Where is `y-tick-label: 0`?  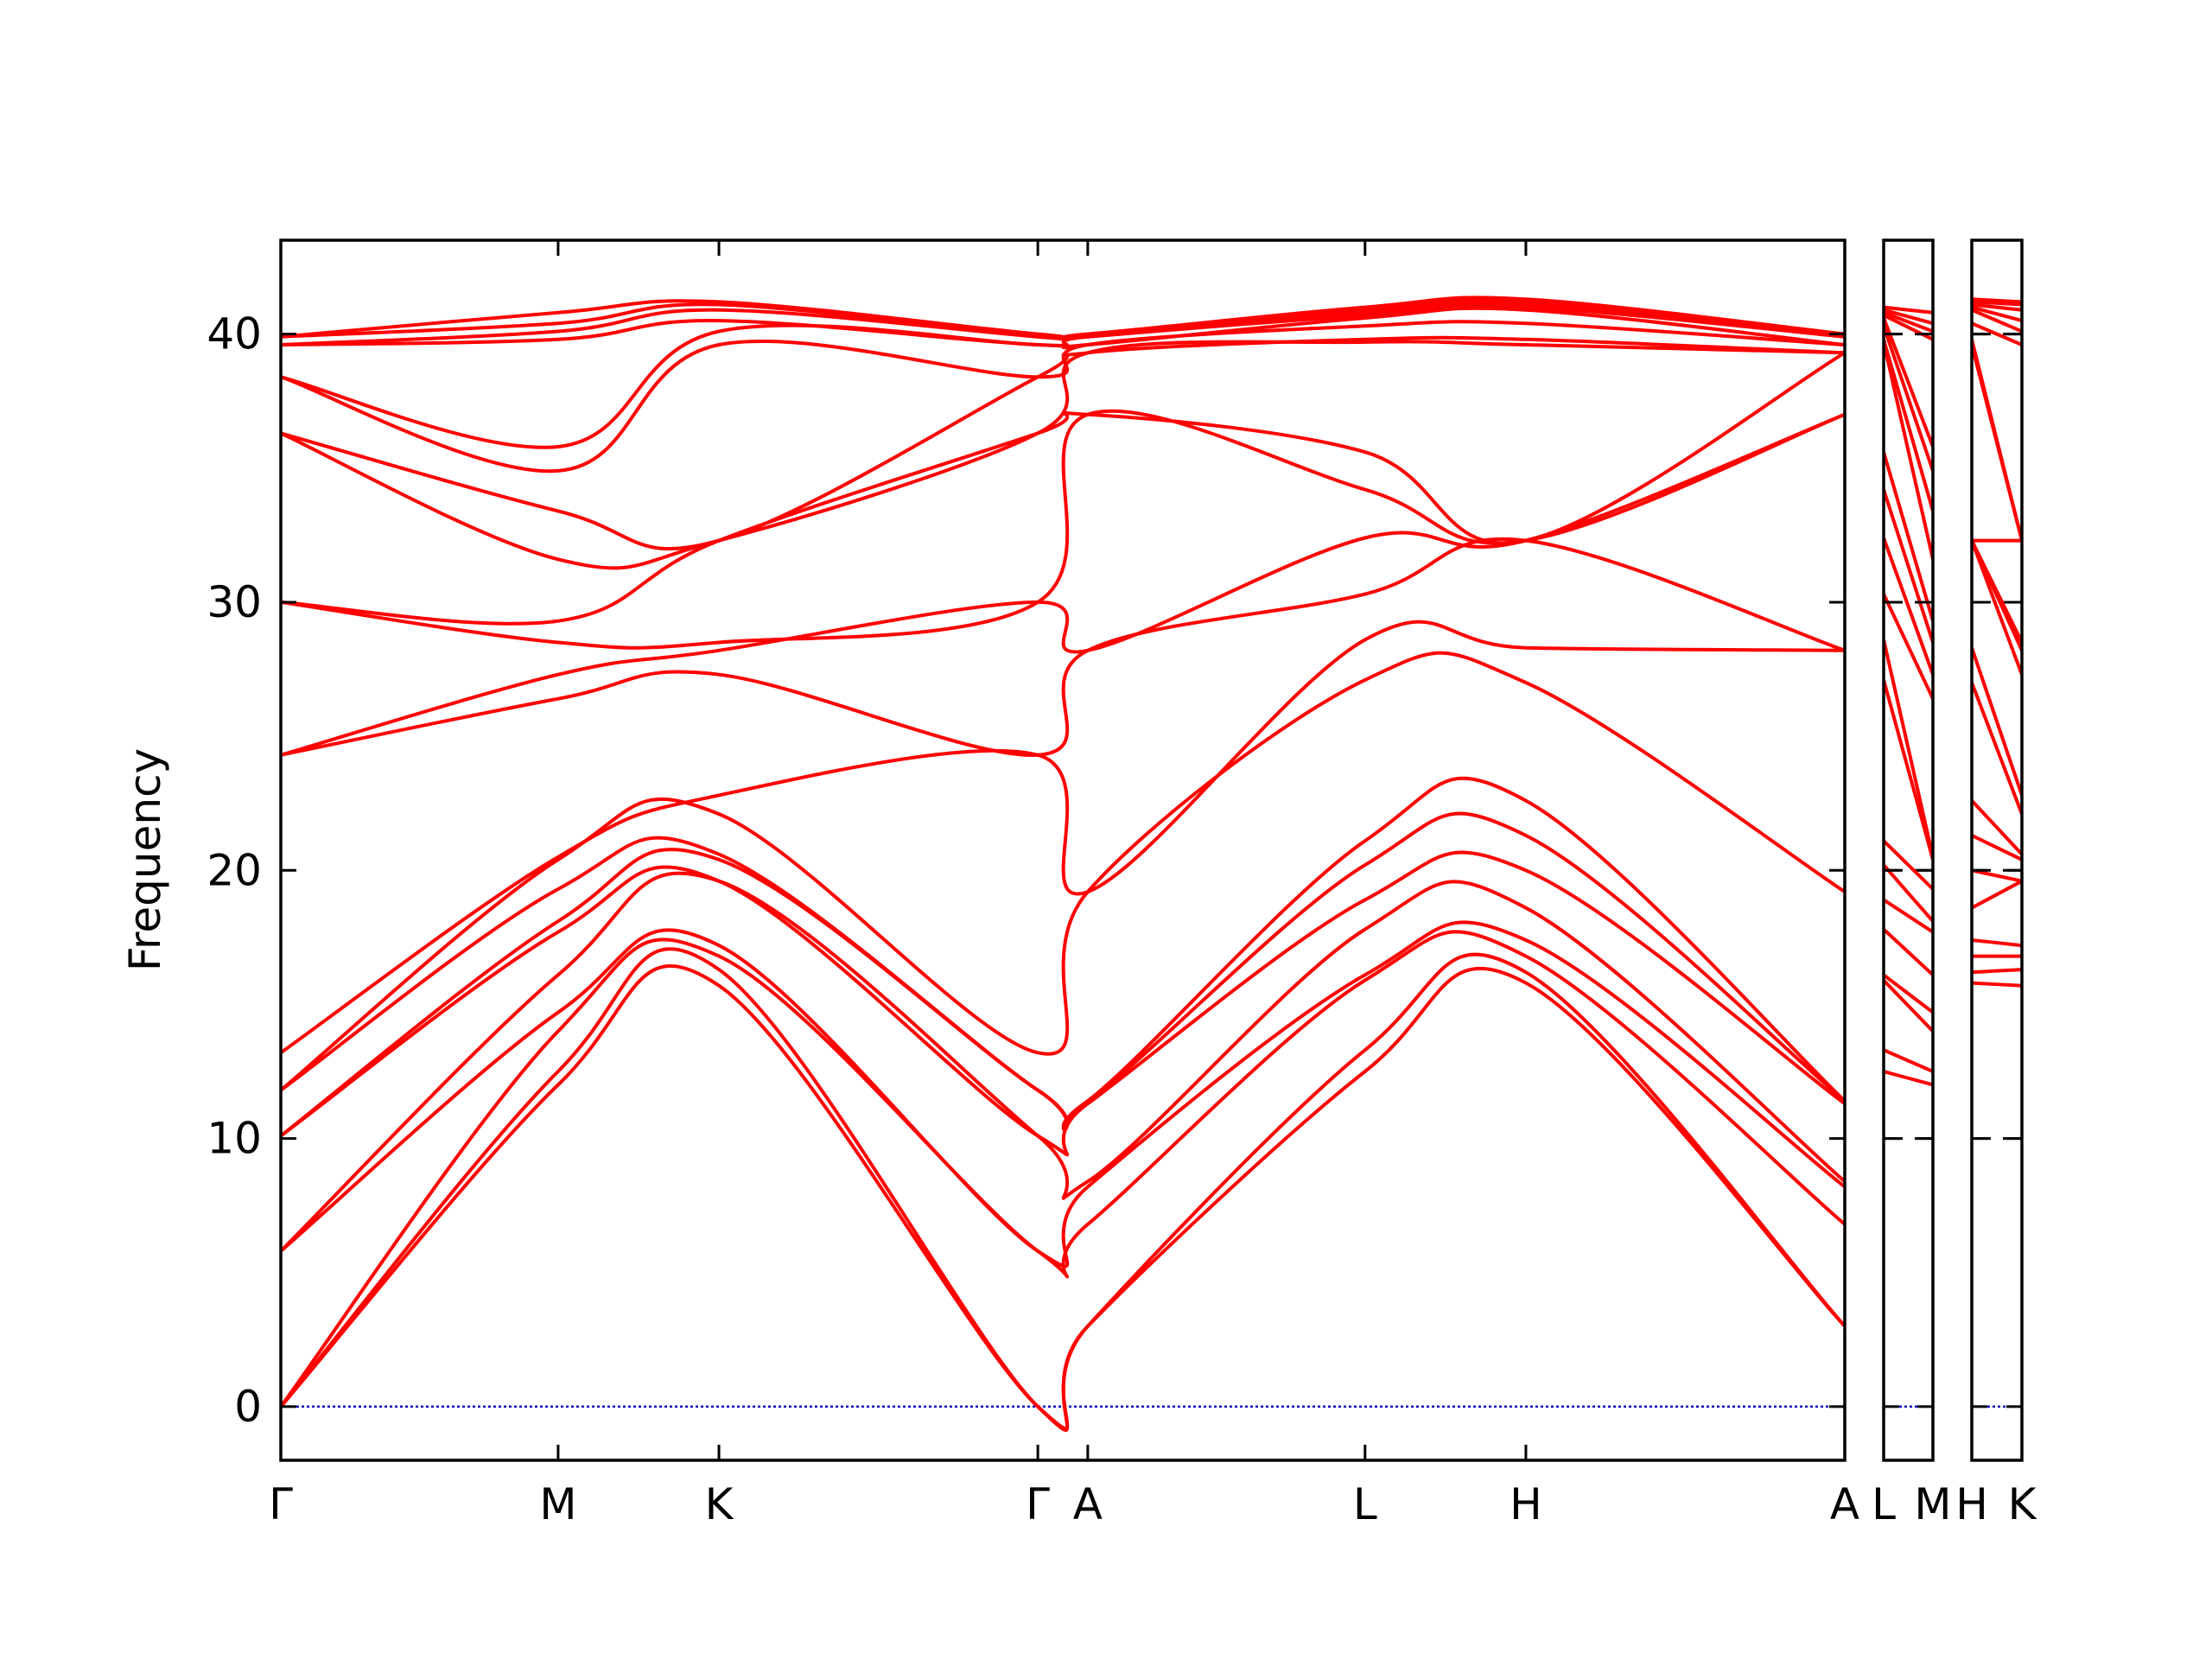
y-tick-label: 0 is located at coordinates (248, 1407).